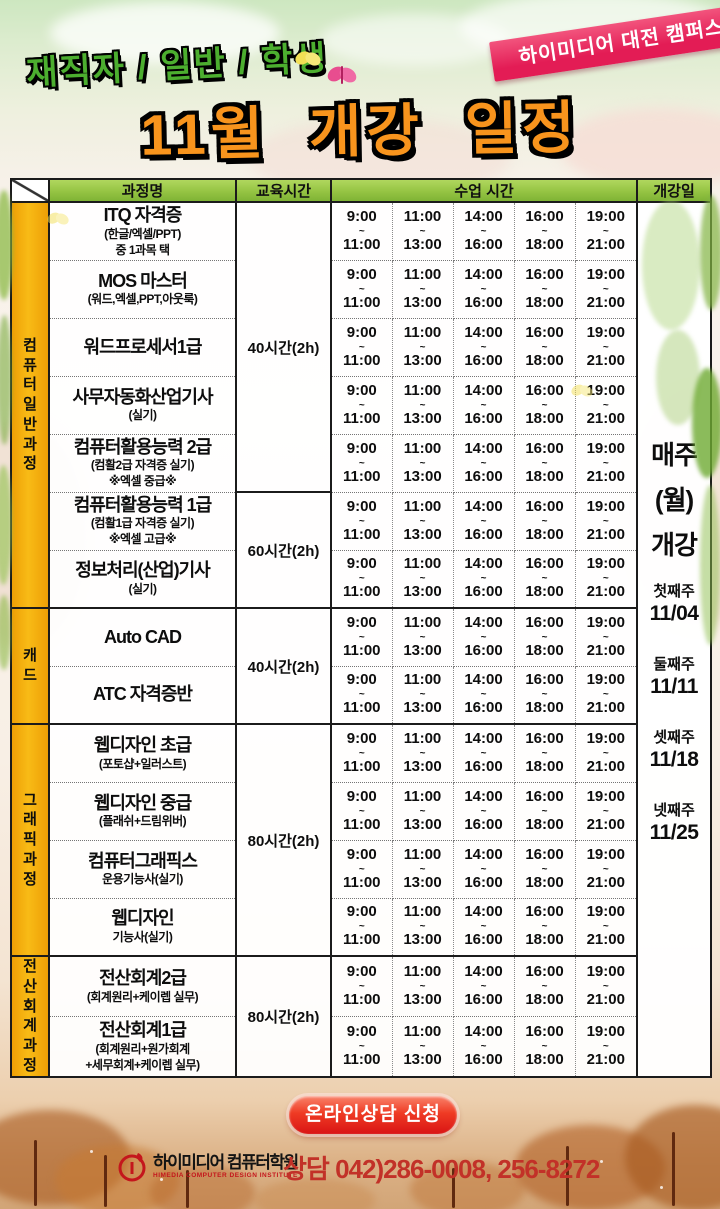 Image resolution: width=720 pixels, height=1209 pixels. What do you see at coordinates (674, 665) in the screenshot?
I see `week-label: 둘째주` at bounding box center [674, 665].